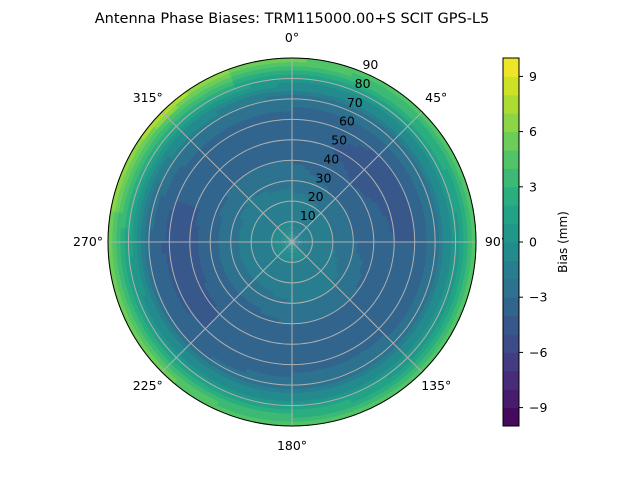  I want to click on radial-tick-label: 30, so click(324, 177).